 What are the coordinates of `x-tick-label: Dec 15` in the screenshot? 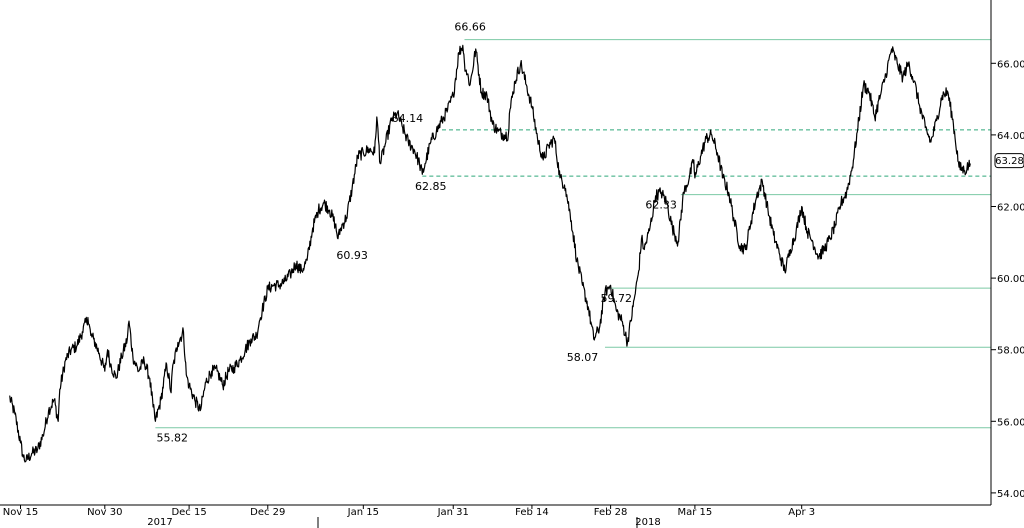 It's located at (188, 512).